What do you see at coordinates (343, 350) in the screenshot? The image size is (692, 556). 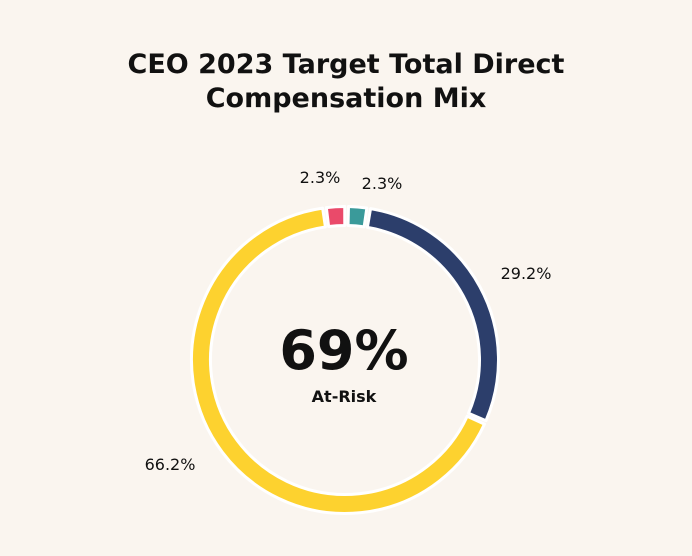 I see `center-value: 69%` at bounding box center [343, 350].